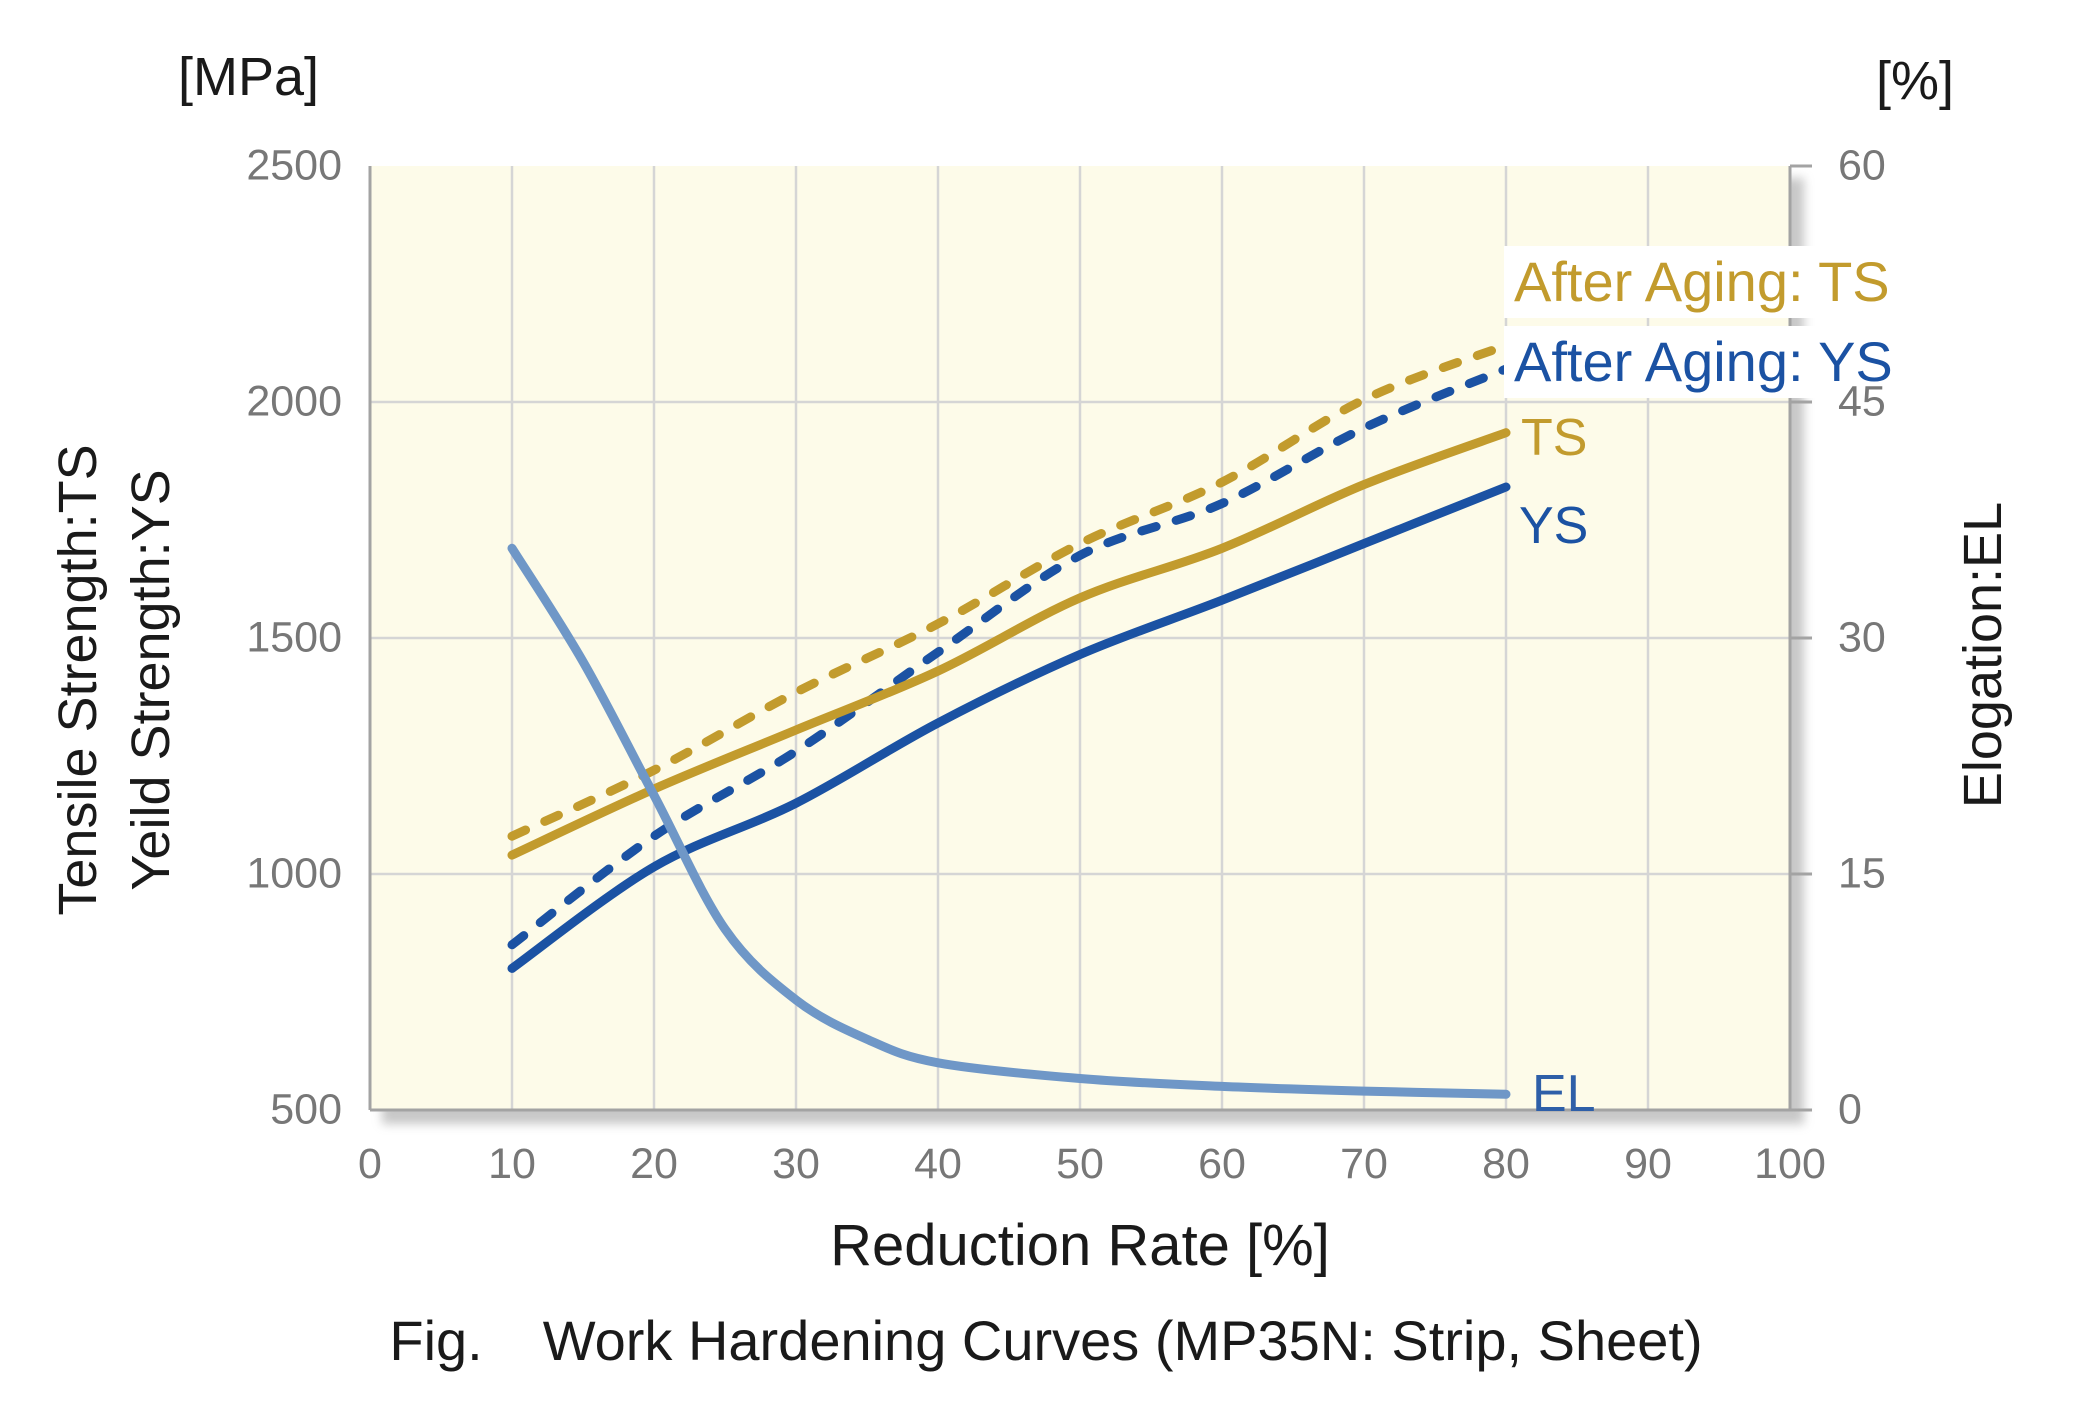 This screenshot has width=2092, height=1405. What do you see at coordinates (1506, 1164) in the screenshot?
I see `x-axis-tick-80: 80` at bounding box center [1506, 1164].